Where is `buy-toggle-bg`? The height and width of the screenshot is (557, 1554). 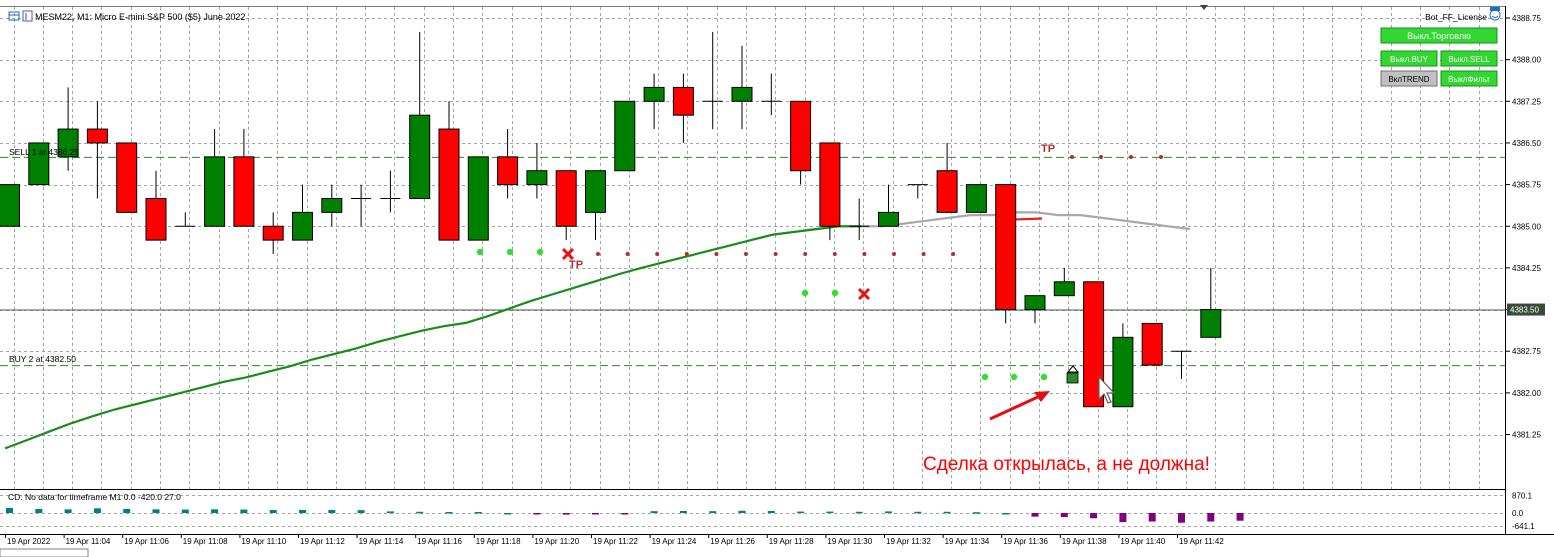 buy-toggle-bg is located at coordinates (1409, 58).